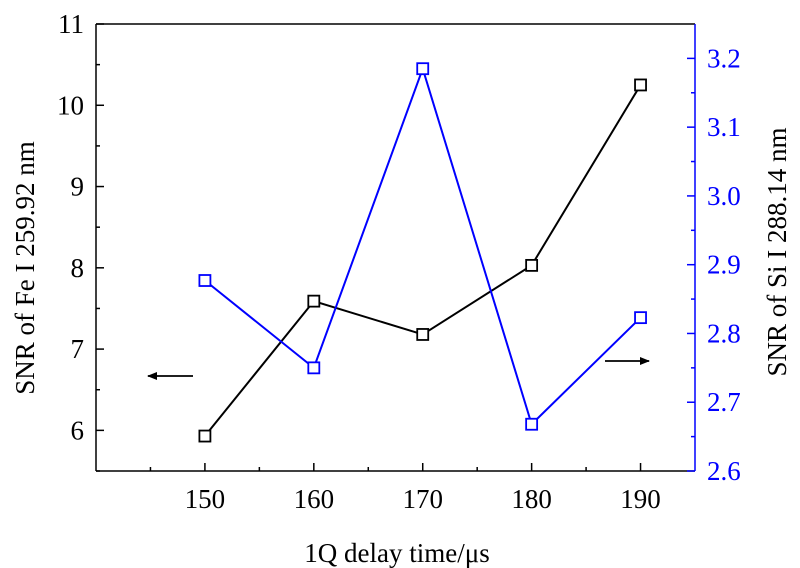  Describe the element at coordinates (724, 471) in the screenshot. I see `right-y-tick-label: 2.6` at that location.